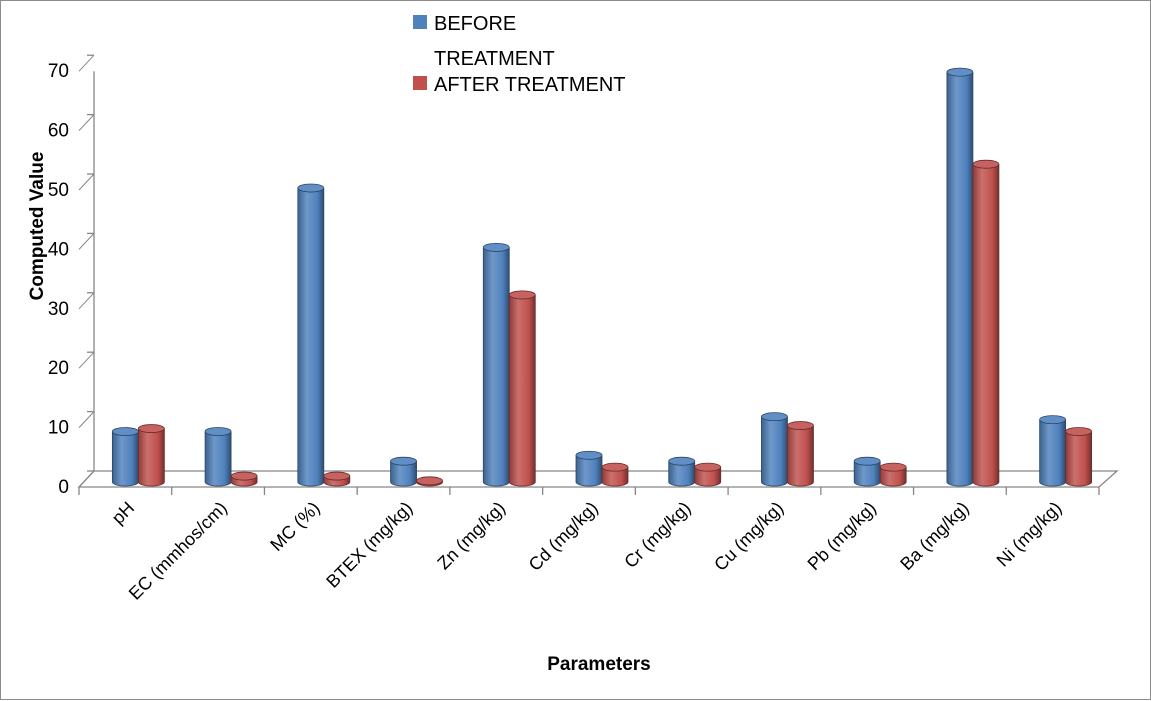 This screenshot has height=701, width=1151. What do you see at coordinates (934, 536) in the screenshot?
I see `category-label: Ba (mg/kg)` at bounding box center [934, 536].